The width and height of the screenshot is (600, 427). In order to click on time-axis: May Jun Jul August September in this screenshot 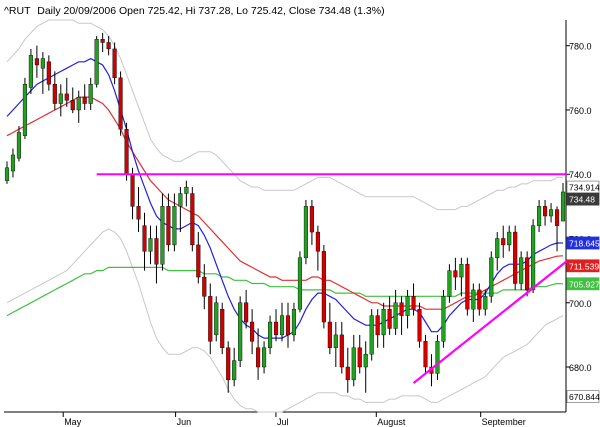, I will do `click(285, 419)`.